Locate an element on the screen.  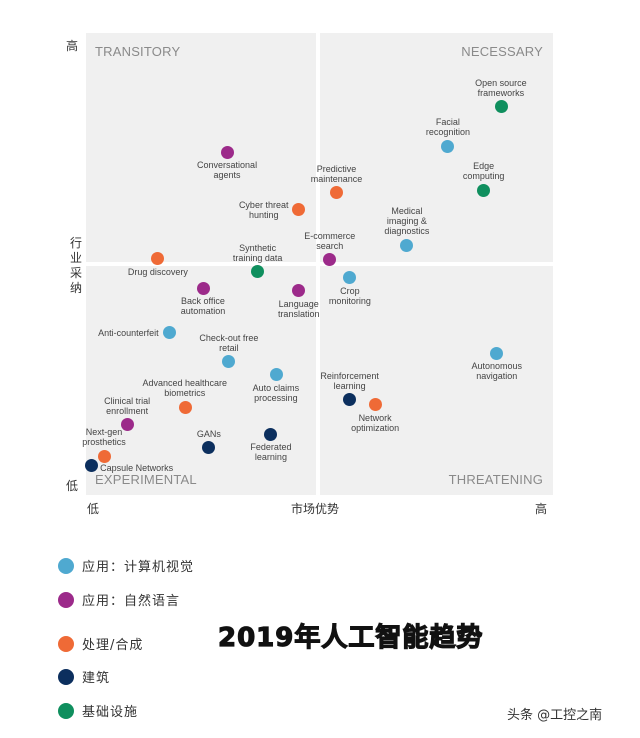
data-point-label: Check-out free retail is located at coordinates (229, 342).